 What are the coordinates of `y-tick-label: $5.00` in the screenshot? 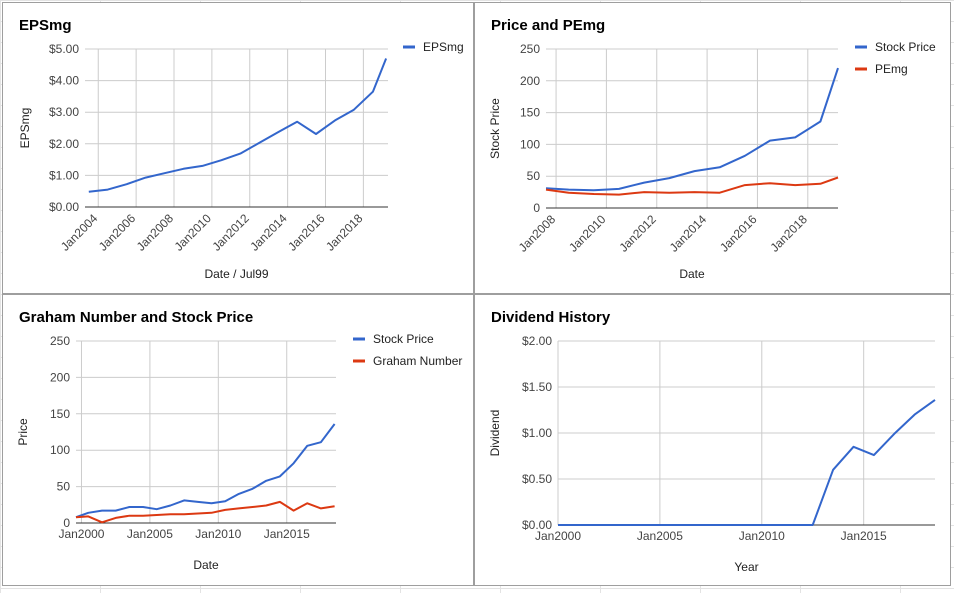 It's located at (64, 49).